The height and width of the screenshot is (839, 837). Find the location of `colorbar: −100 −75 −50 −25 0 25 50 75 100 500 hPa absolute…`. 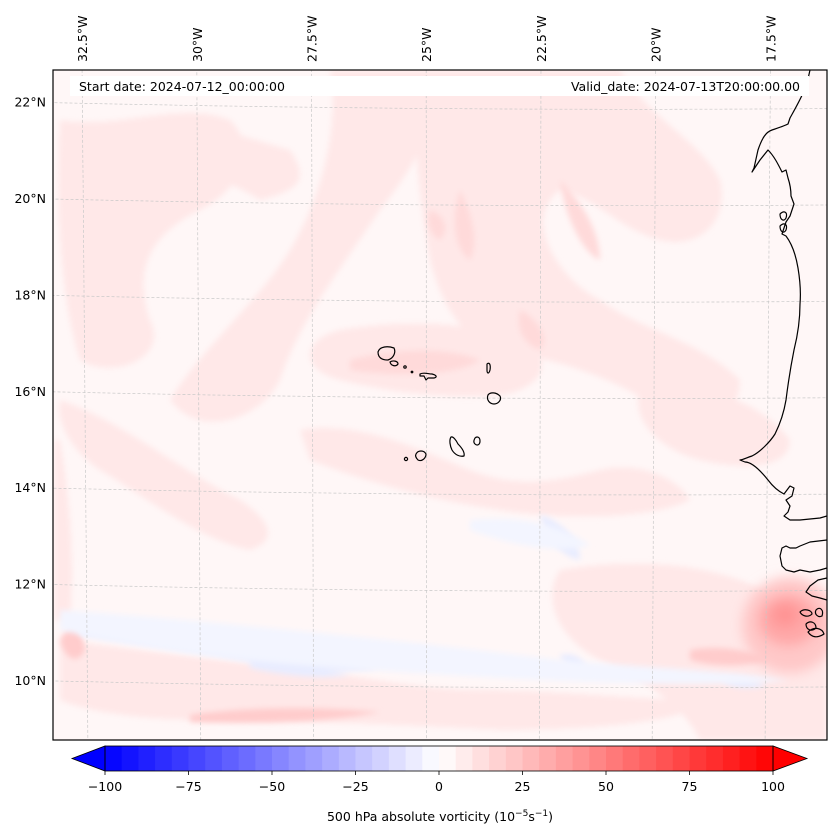

colorbar: −100 −75 −50 −25 0 25 50 75 100 500 hPa absolute… is located at coordinates (439, 784).